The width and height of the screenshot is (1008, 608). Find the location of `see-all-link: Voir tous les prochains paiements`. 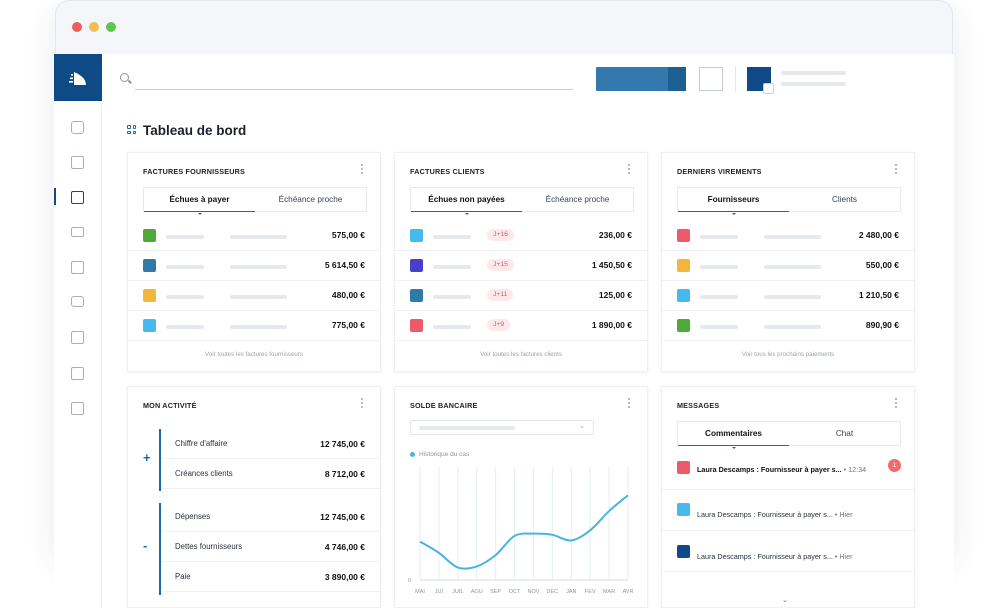

see-all-link: Voir tous les prochains paiements is located at coordinates (788, 354).